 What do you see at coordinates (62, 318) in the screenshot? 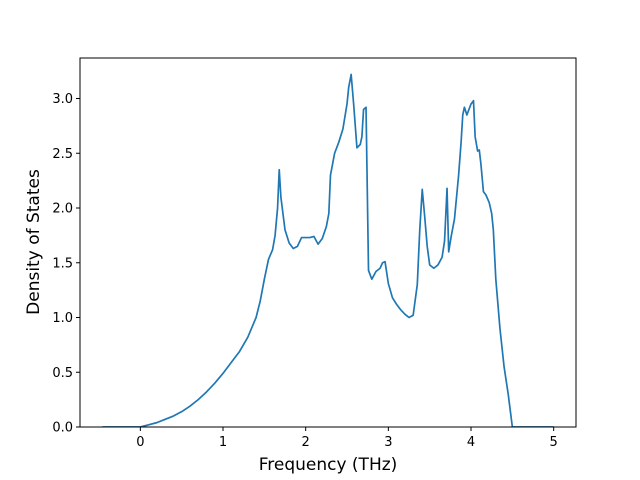
I see `y-tick-label: 1.0` at bounding box center [62, 318].